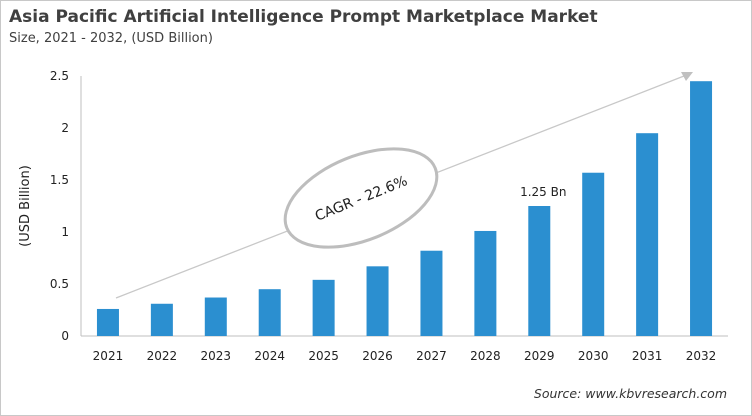 This screenshot has width=752, height=416. What do you see at coordinates (701, 356) in the screenshot?
I see `x-tick-label: 2032` at bounding box center [701, 356].